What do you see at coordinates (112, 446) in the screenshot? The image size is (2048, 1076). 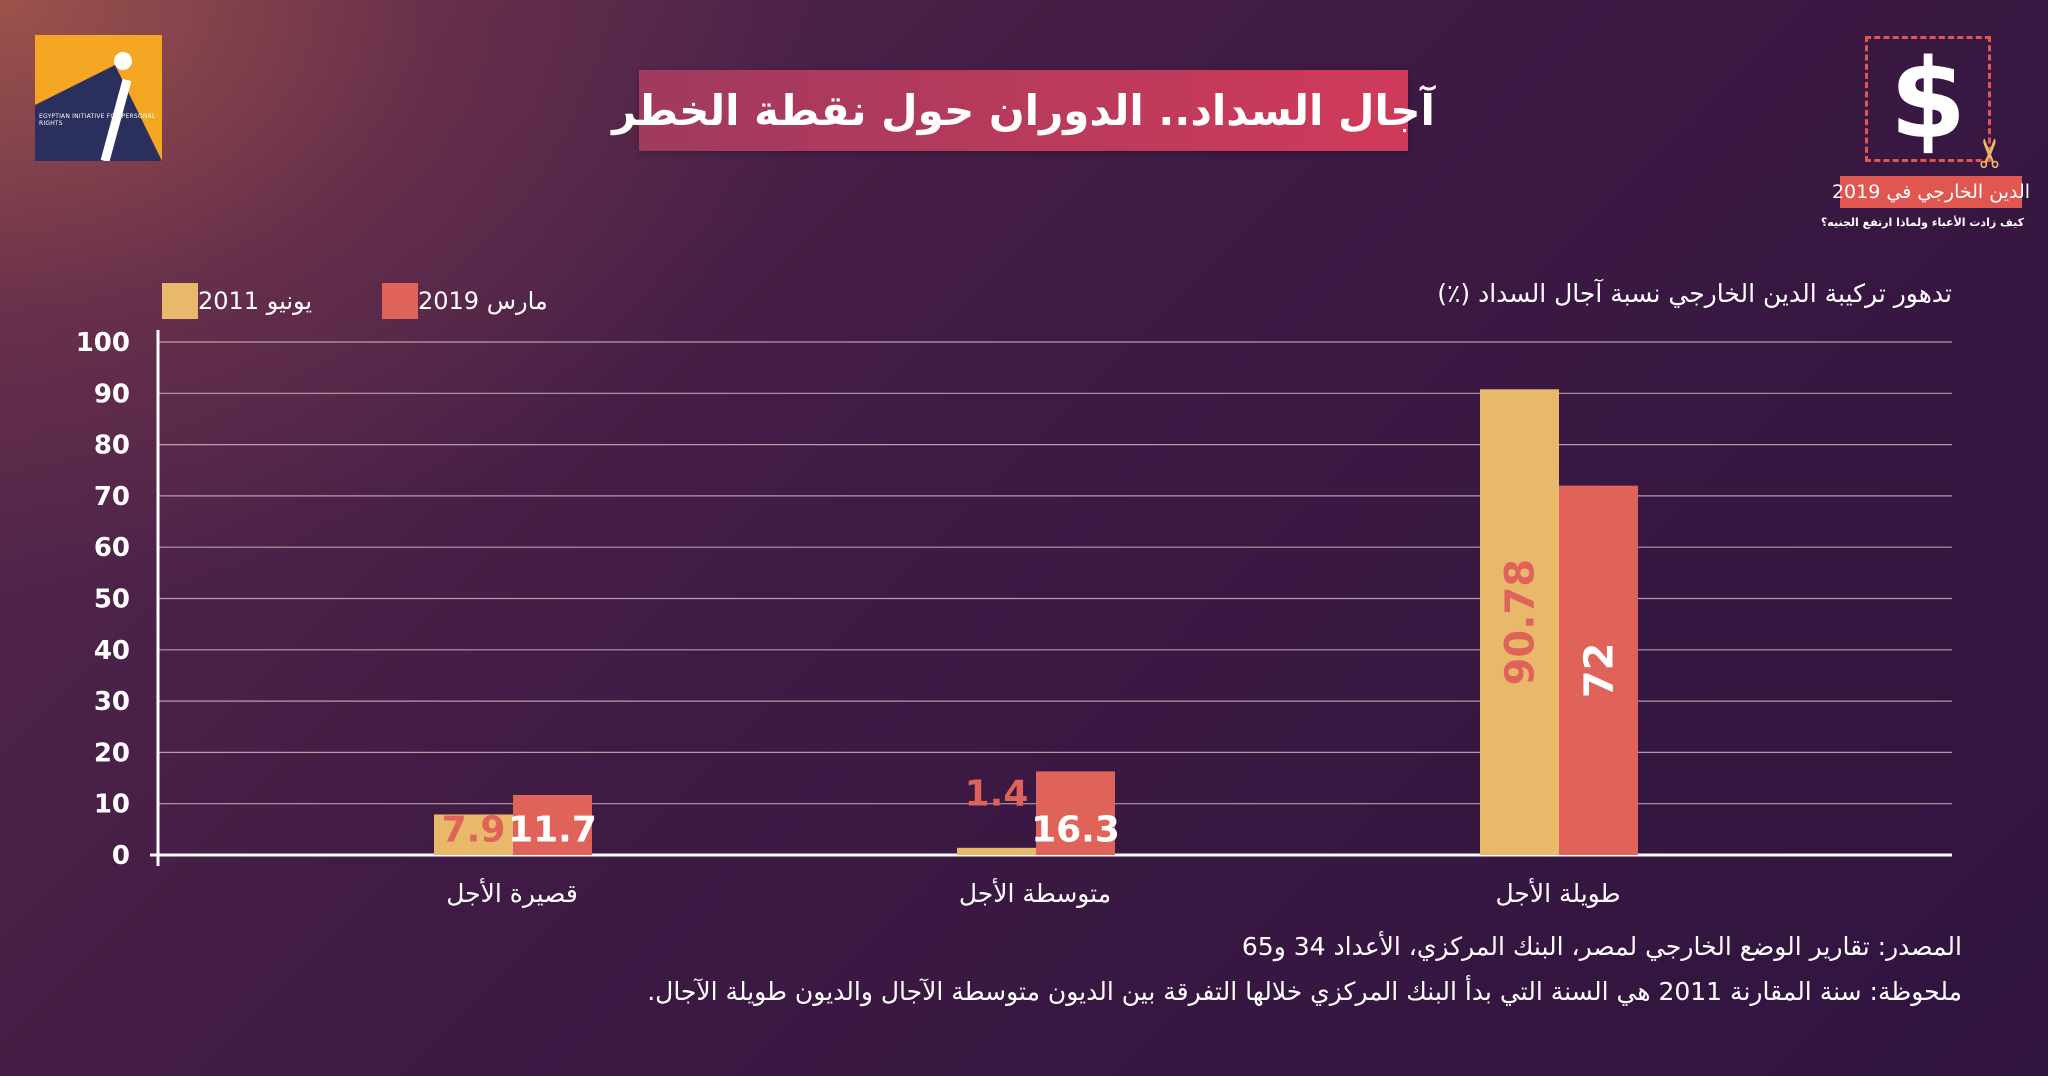 I see `y-tick-label: 80` at bounding box center [112, 446].